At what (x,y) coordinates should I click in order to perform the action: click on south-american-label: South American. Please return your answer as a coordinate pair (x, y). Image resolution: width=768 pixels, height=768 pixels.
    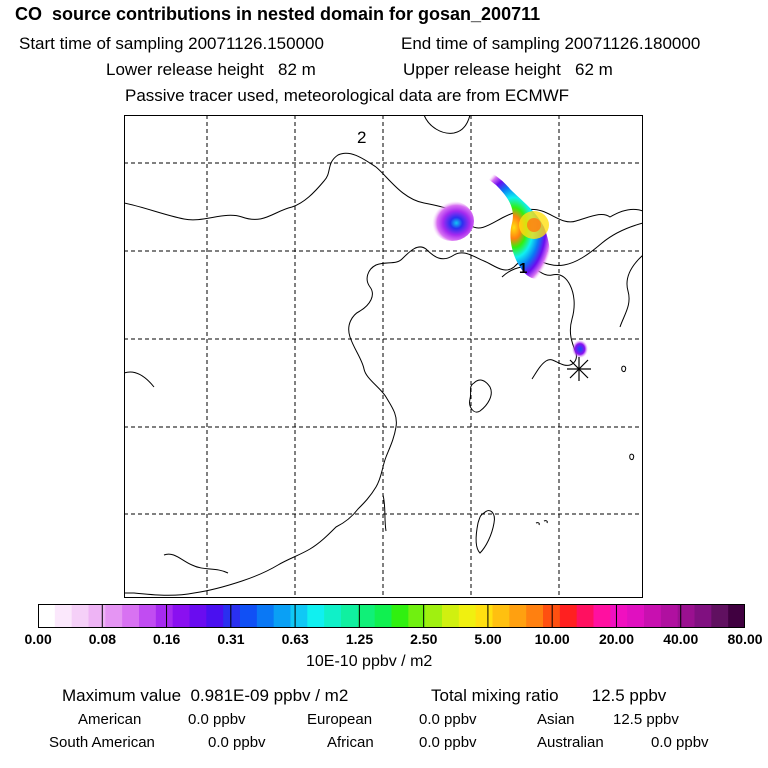
    Looking at the image, I should click on (102, 742).